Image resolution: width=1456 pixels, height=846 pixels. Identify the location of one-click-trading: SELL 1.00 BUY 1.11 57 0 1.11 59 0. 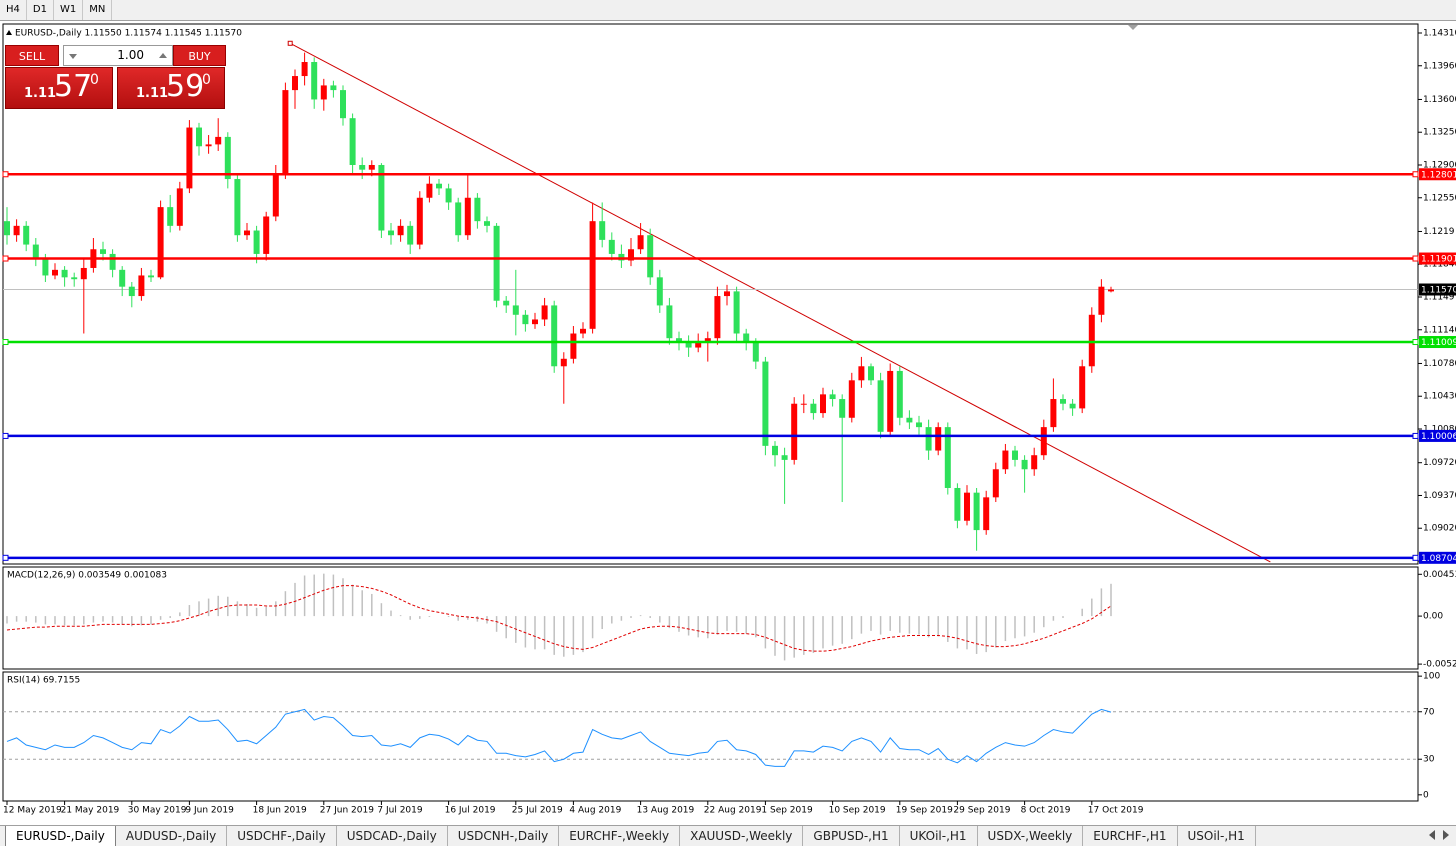
(115, 77).